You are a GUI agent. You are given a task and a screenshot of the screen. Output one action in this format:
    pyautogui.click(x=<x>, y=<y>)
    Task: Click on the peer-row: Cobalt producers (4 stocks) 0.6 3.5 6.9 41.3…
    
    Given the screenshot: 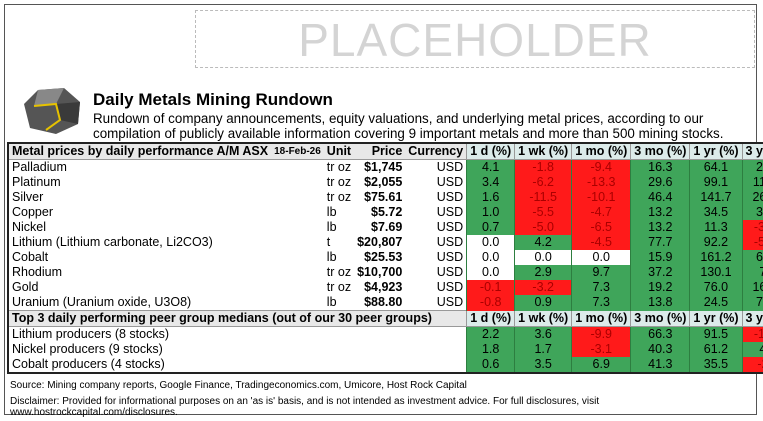 What is the action you would take?
    pyautogui.click(x=385, y=365)
    